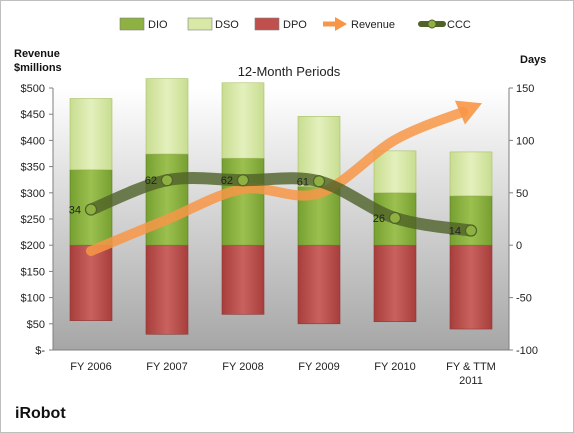  What do you see at coordinates (75, 211) in the screenshot?
I see `ccc-data-label: 34` at bounding box center [75, 211].